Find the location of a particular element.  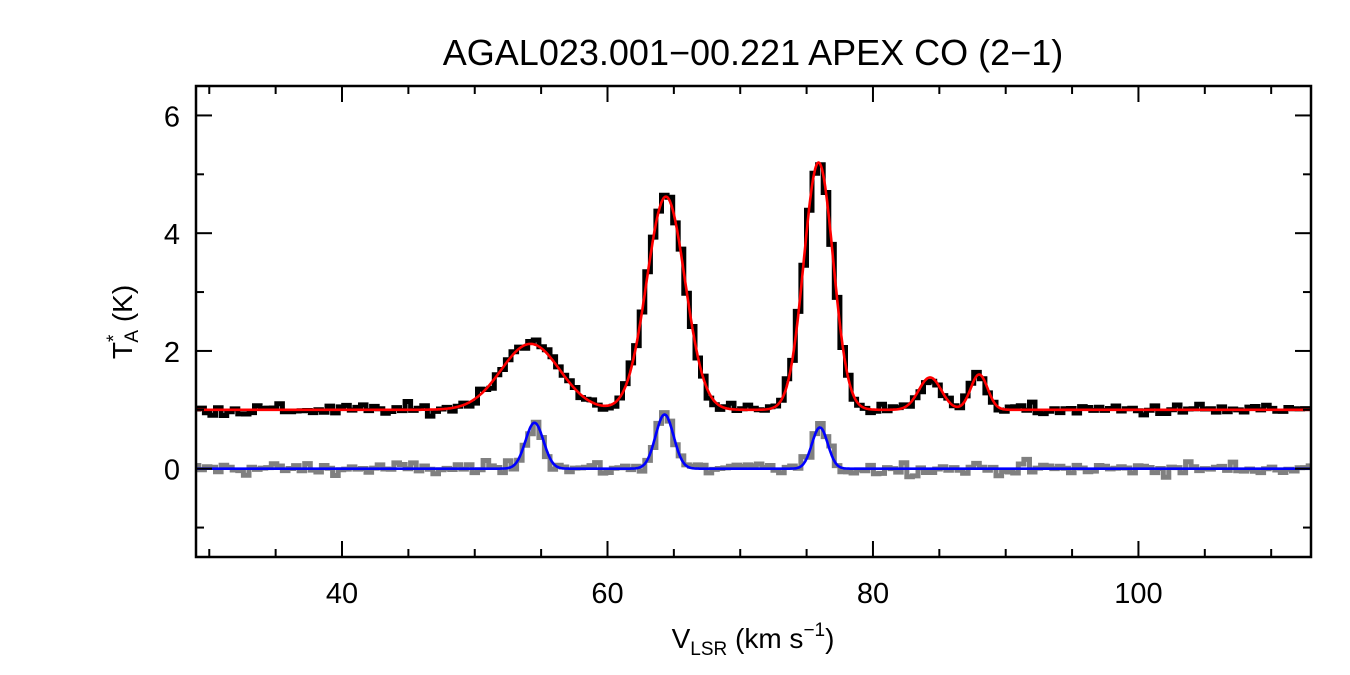

y-axis-label: T*A (K) is located at coordinates (123, 322).